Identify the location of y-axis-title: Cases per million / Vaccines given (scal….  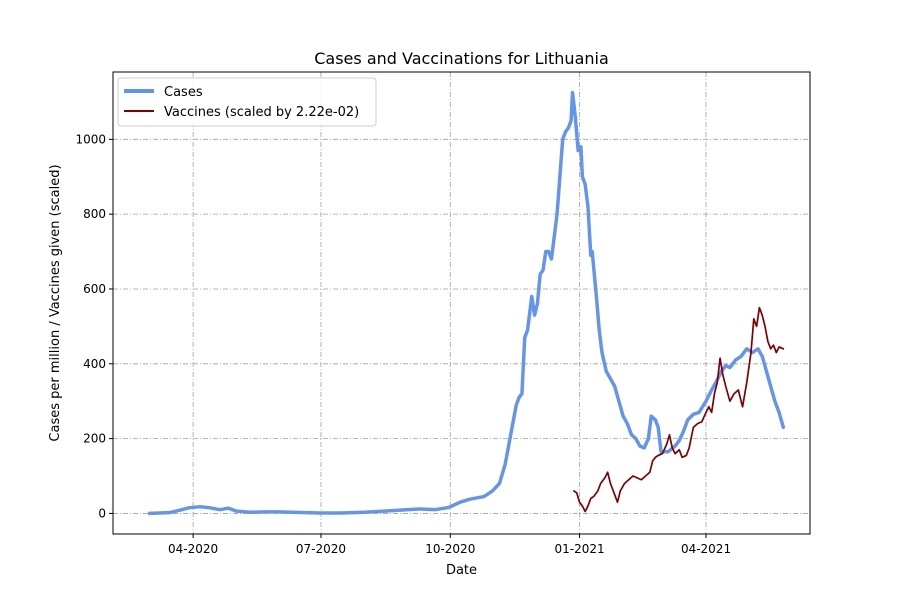
(55, 302).